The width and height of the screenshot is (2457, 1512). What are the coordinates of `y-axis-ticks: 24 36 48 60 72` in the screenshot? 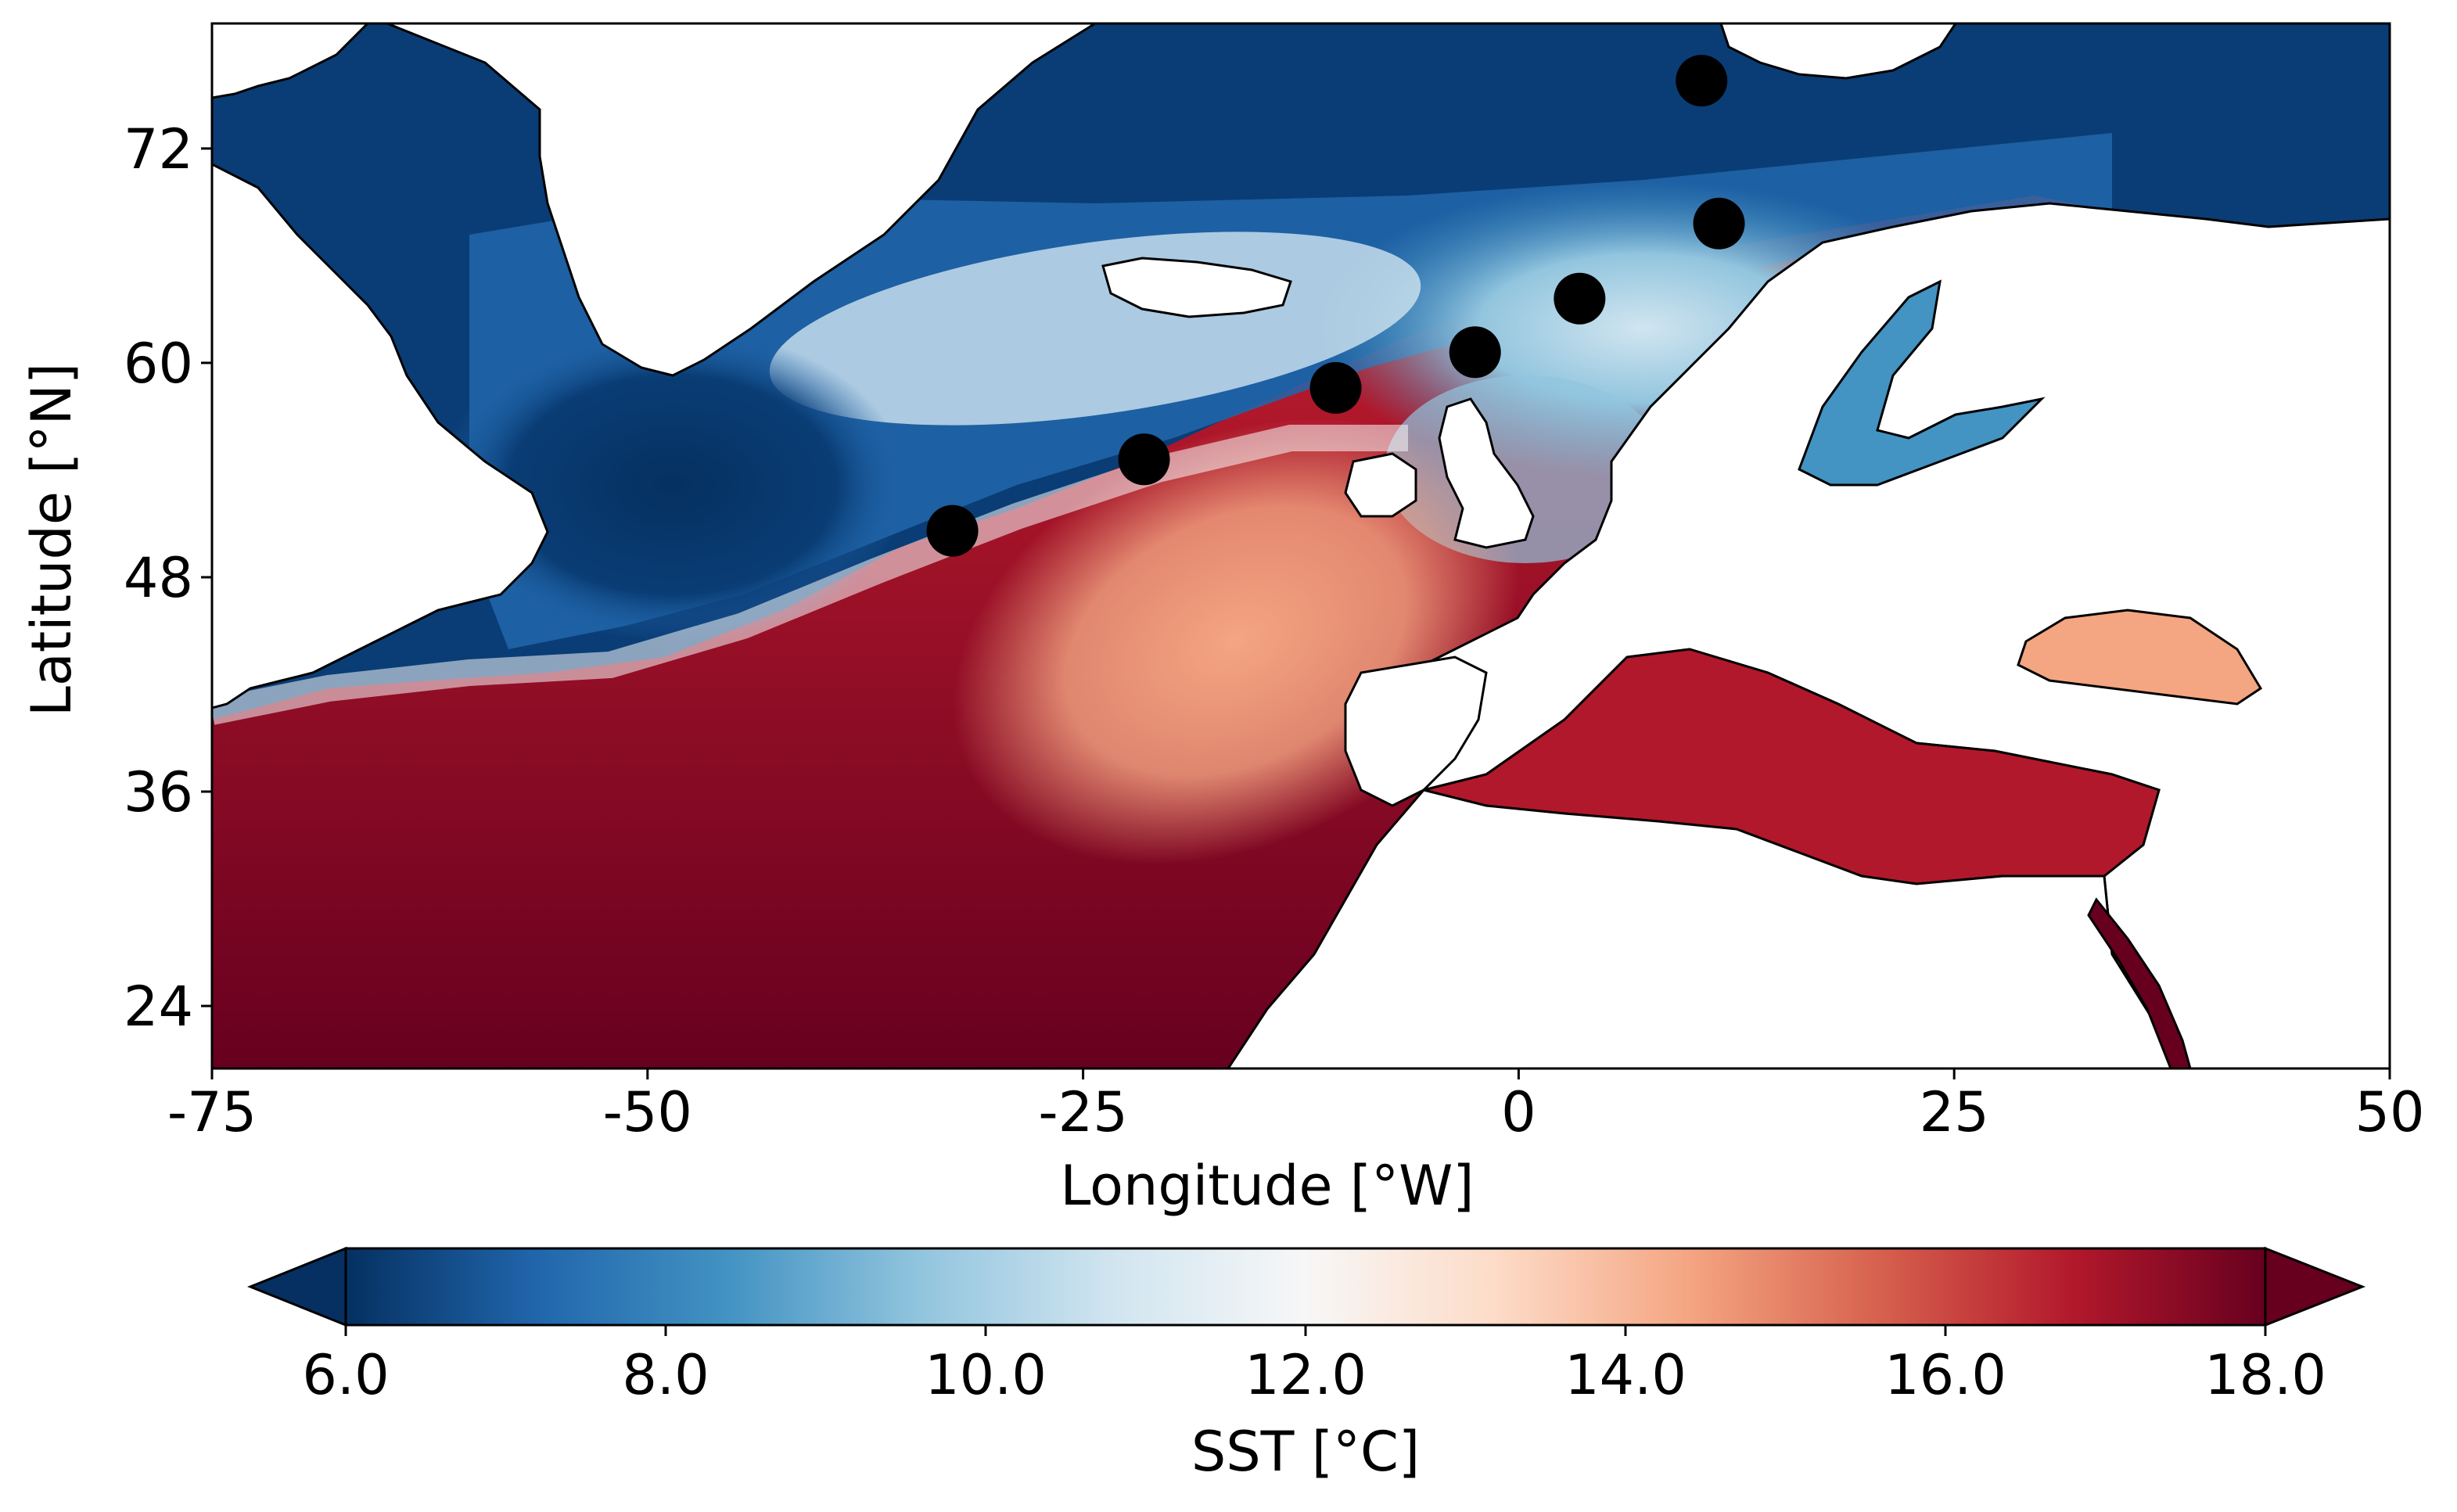 It's located at (168, 578).